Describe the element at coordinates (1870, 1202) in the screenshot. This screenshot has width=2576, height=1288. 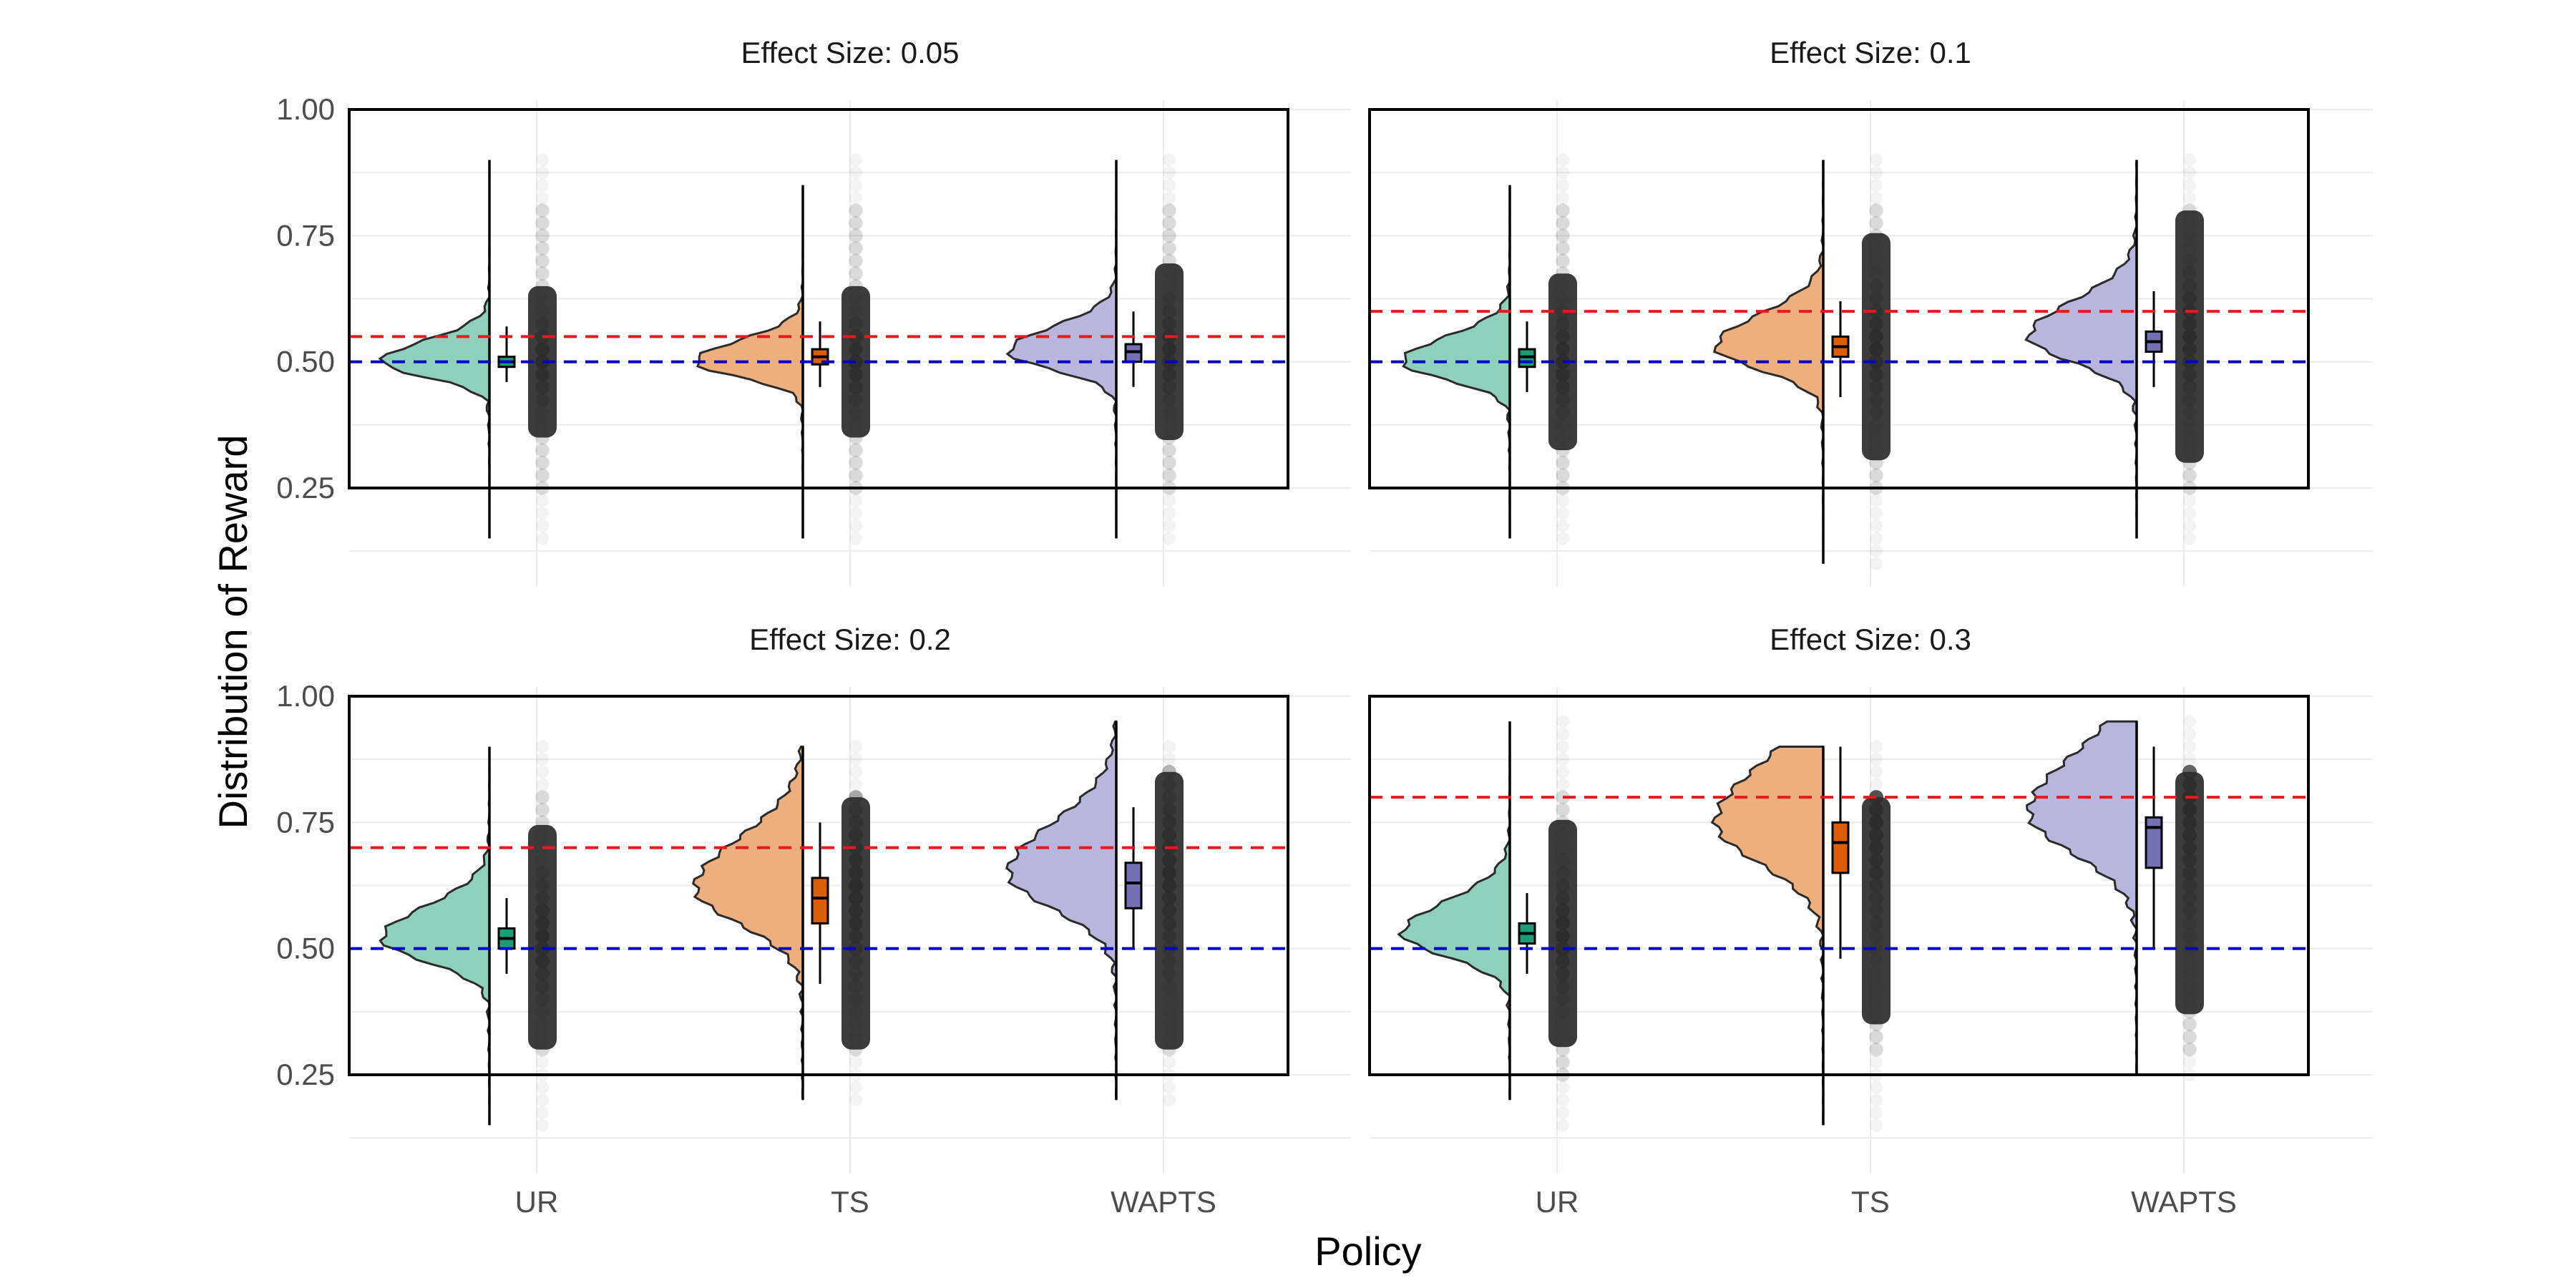
I see `x-tick-label: TS` at that location.